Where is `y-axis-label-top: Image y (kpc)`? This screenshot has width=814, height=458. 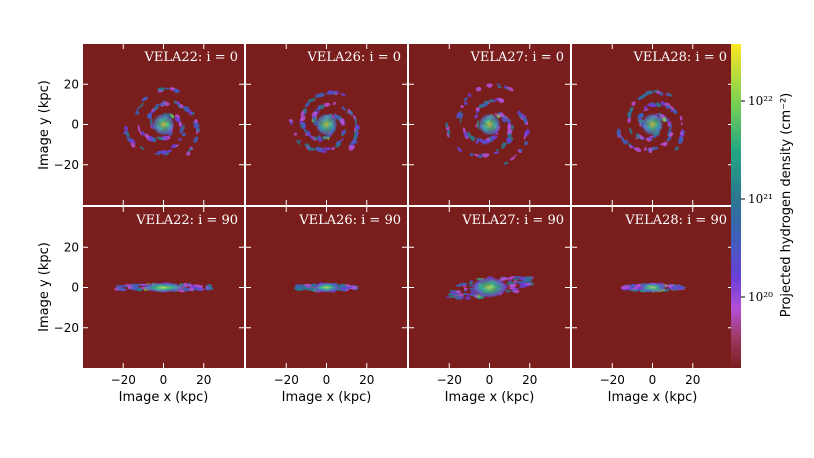
y-axis-label-top: Image y (kpc) is located at coordinates (44, 125).